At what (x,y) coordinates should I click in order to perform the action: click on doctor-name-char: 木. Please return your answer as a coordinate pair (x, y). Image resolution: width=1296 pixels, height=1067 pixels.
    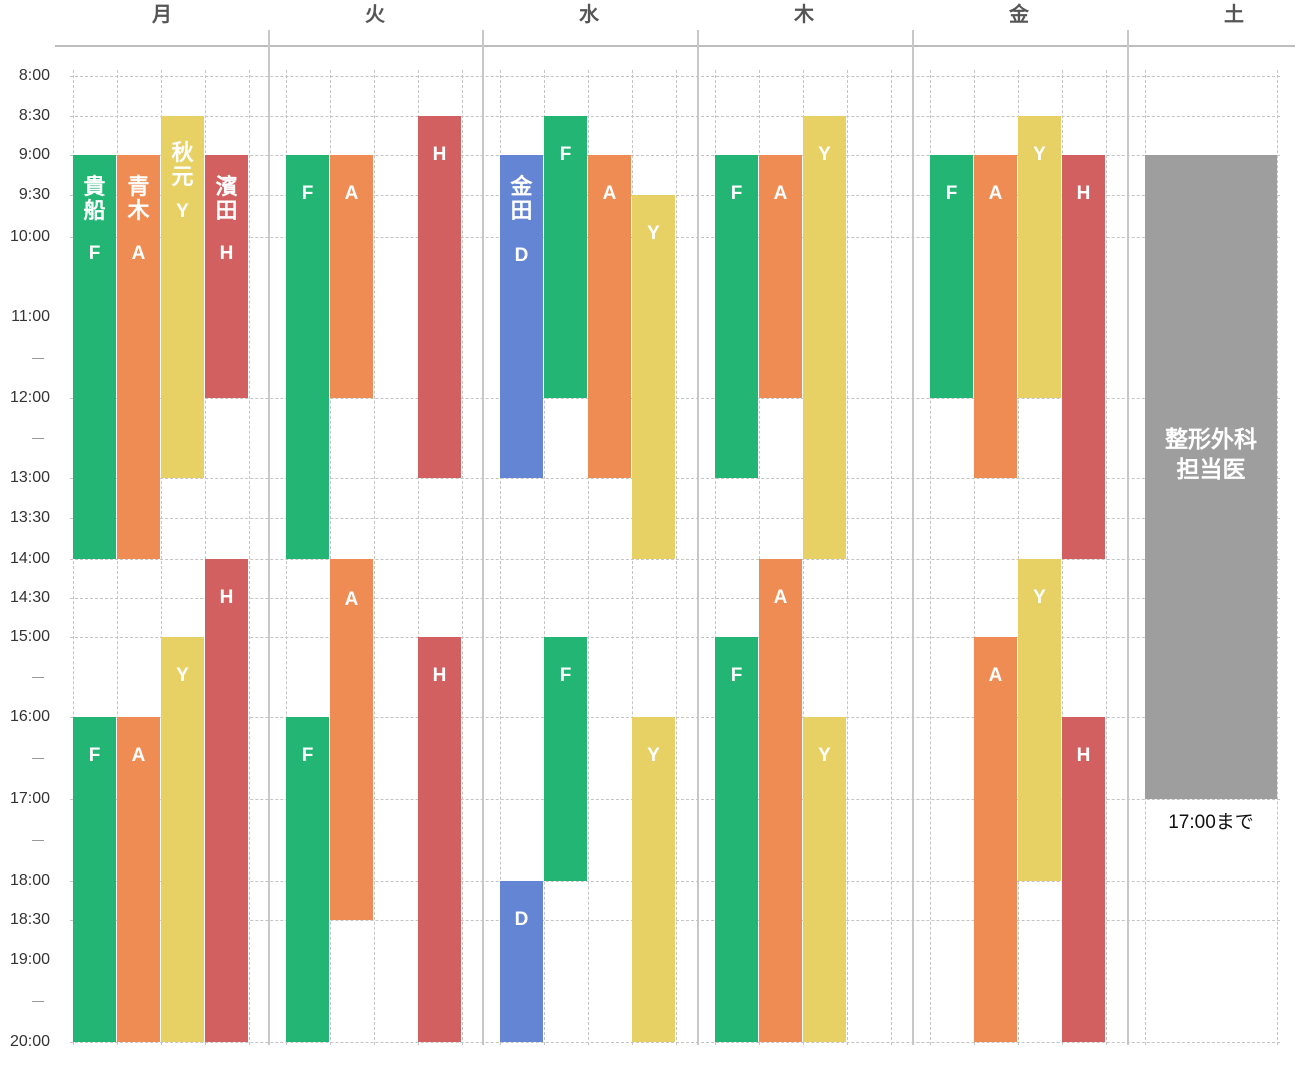
    Looking at the image, I should click on (138, 211).